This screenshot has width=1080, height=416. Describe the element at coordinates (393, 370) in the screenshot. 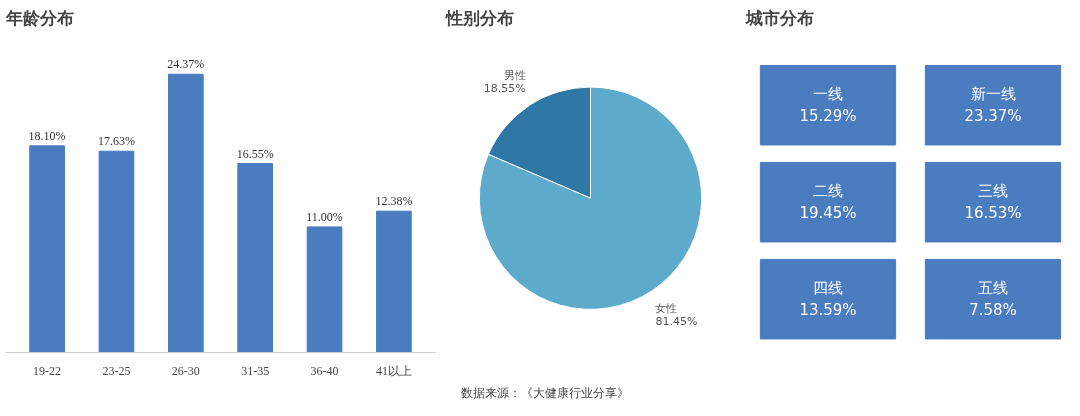

I see `x-tick-label: 41以上` at that location.